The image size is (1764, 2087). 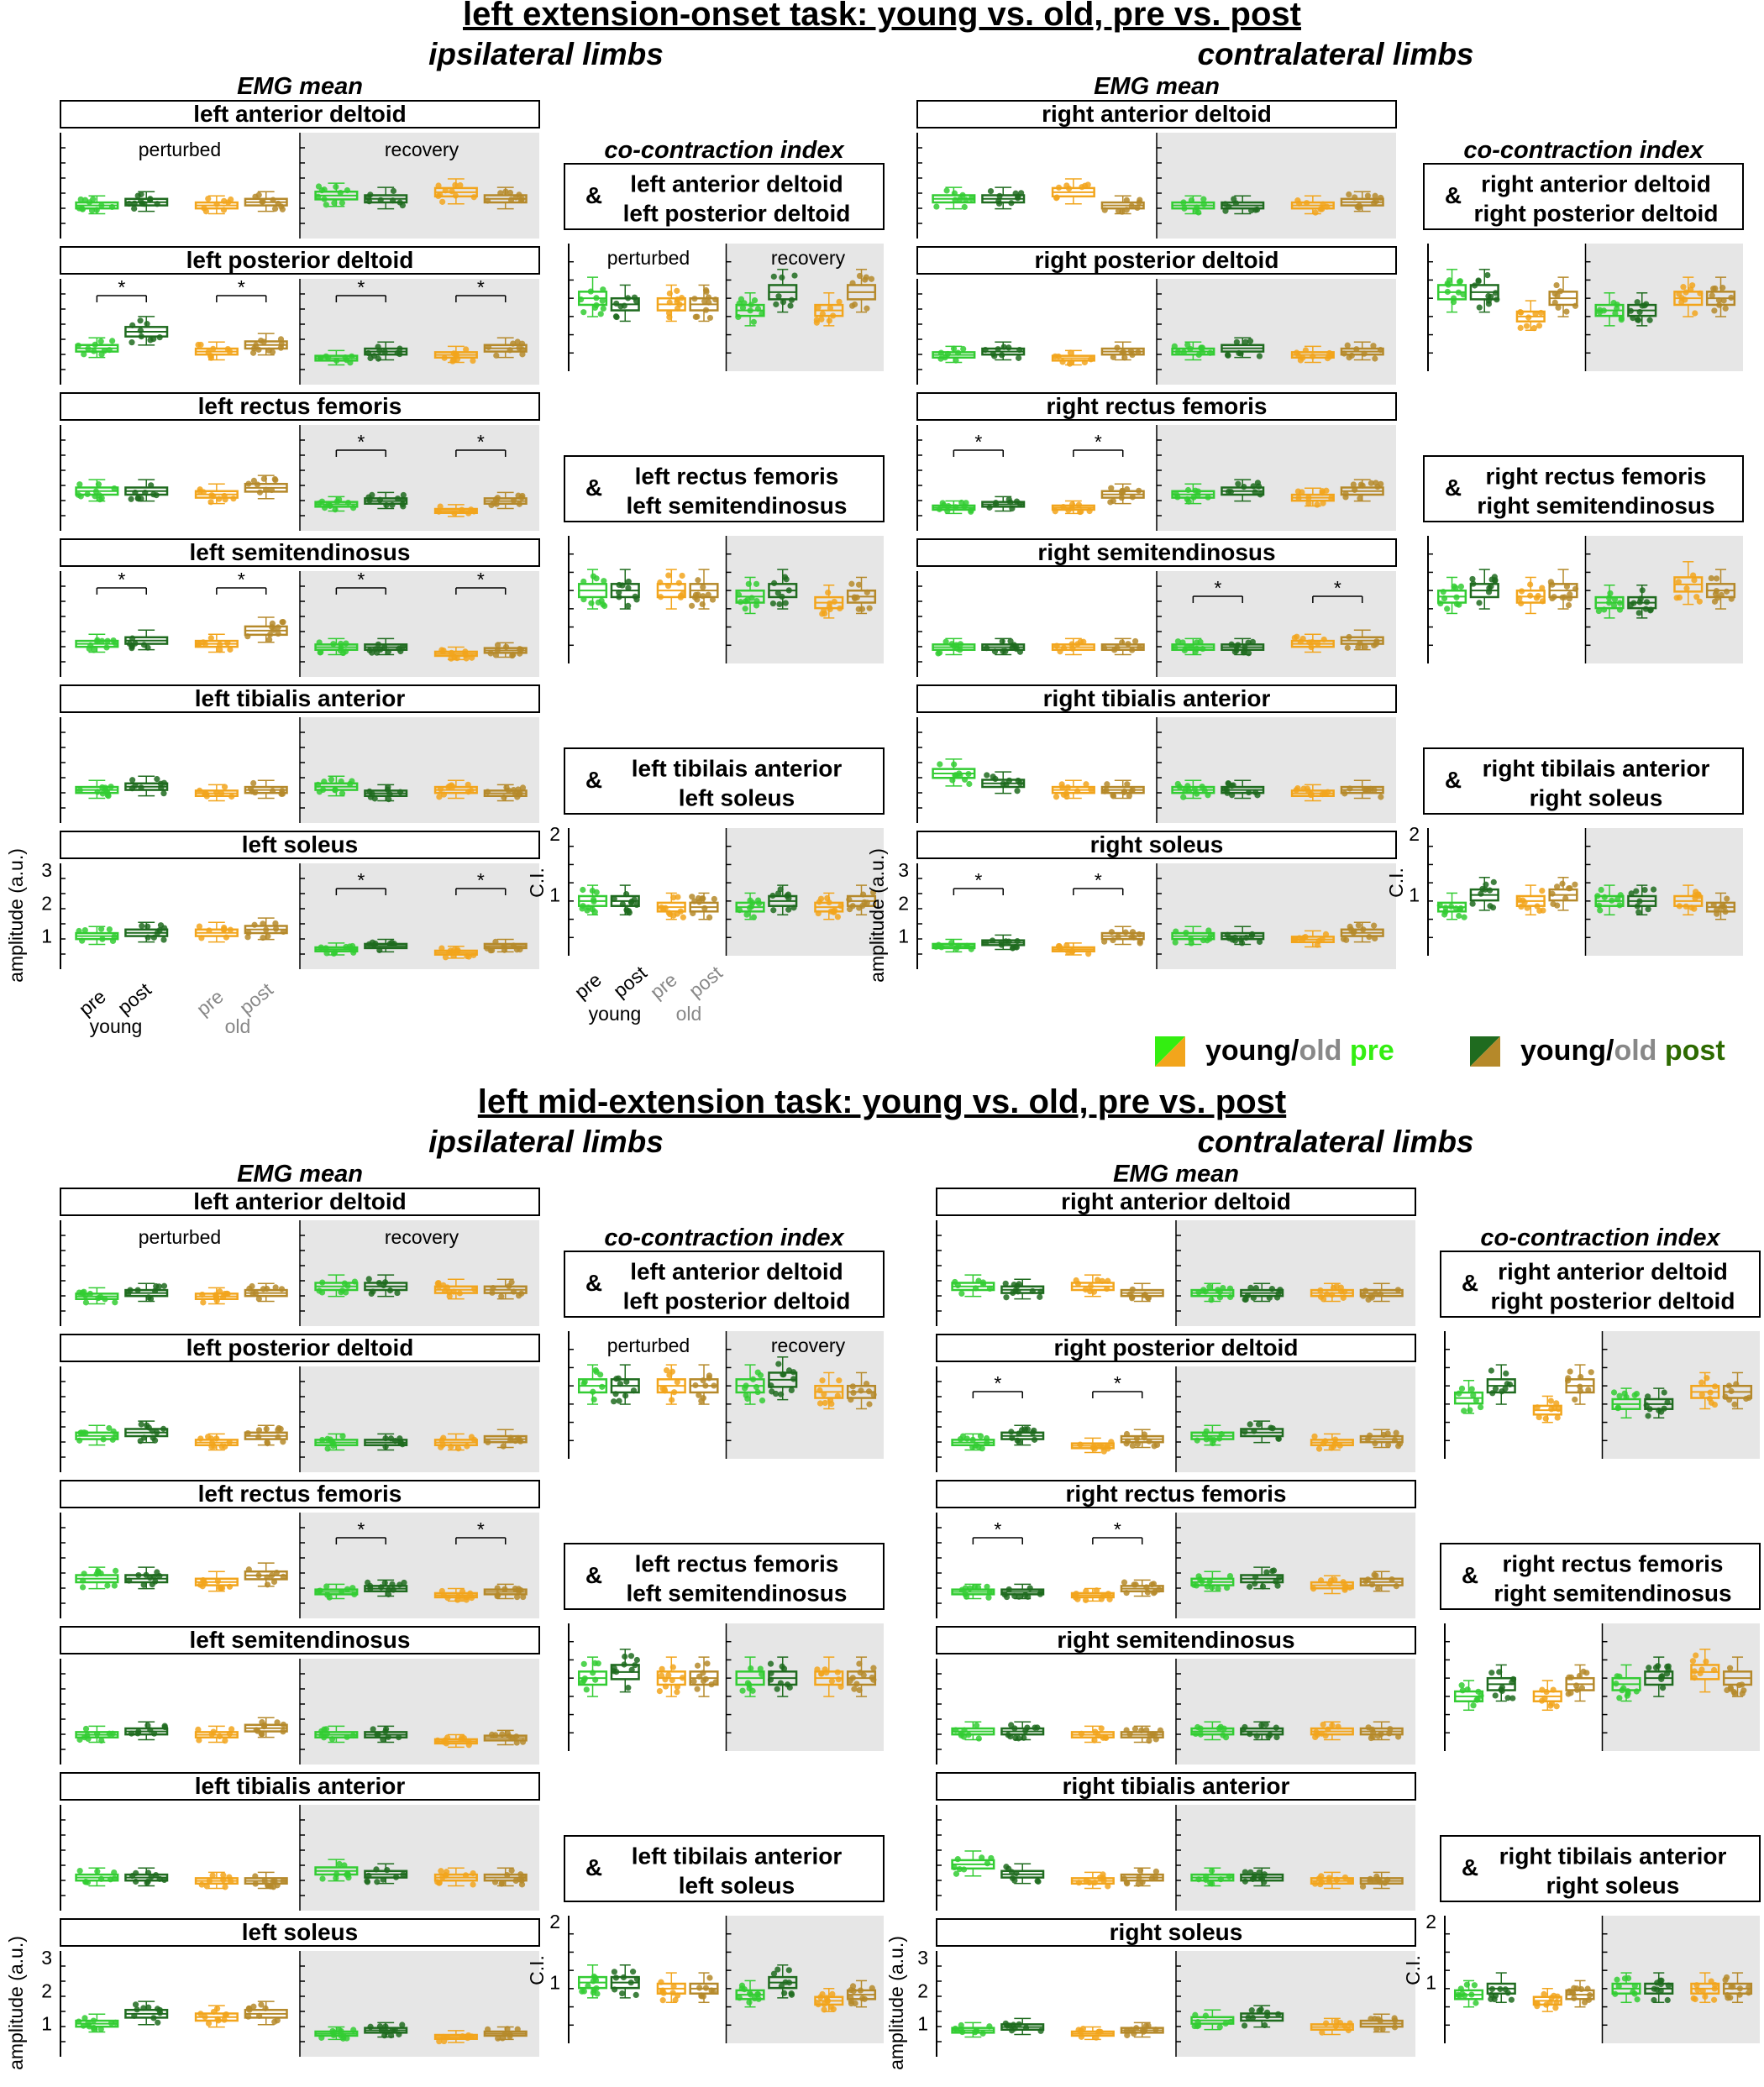 What do you see at coordinates (419, 1273) in the screenshot?
I see `ipsi-emg-panel-0-recovery-bg` at bounding box center [419, 1273].